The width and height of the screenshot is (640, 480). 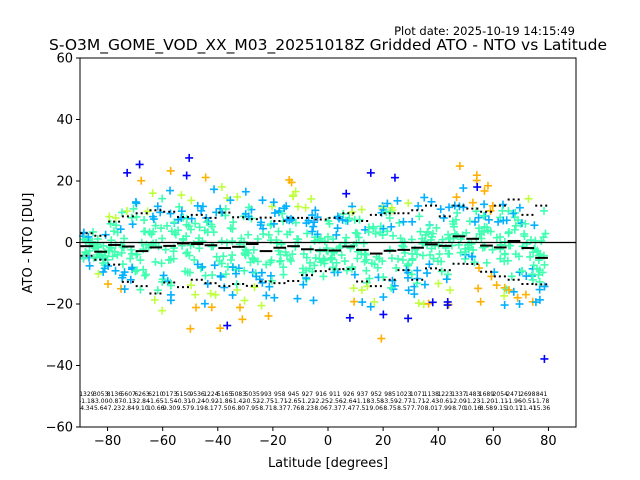 What do you see at coordinates (87, 408) in the screenshot?
I see `bin-std-label: 4.34` at bounding box center [87, 408].